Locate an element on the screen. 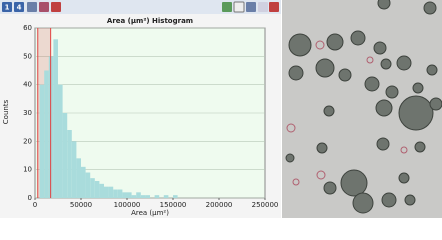  y-tick-label: 0 is located at coordinates (30, 198).